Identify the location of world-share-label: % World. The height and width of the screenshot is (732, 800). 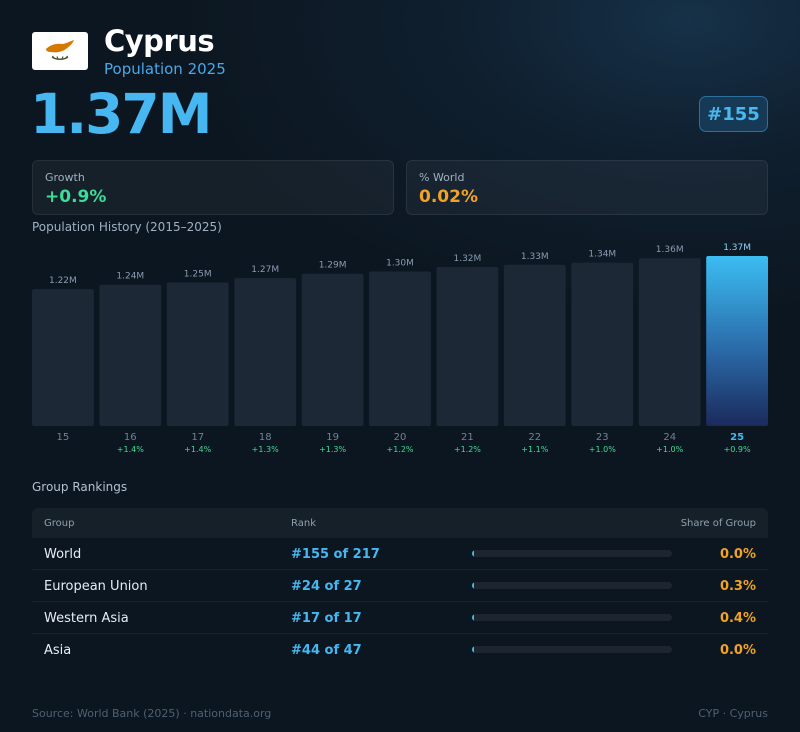
(442, 177).